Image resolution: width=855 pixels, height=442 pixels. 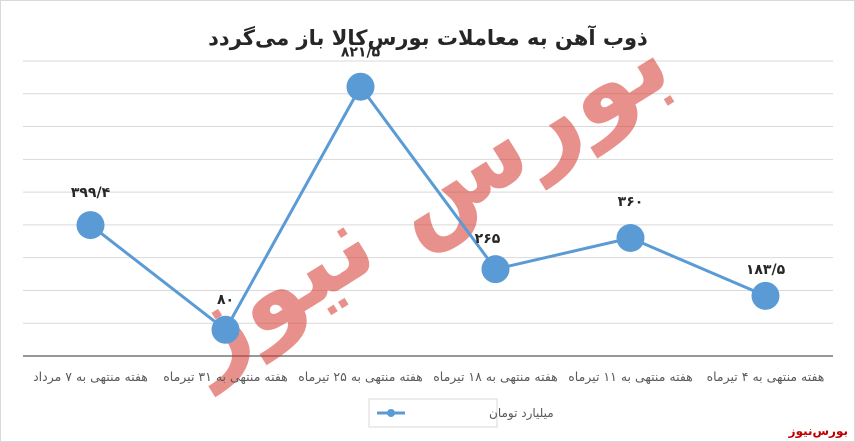 I want to click on data-label: ۳۶۰, so click(x=631, y=202).